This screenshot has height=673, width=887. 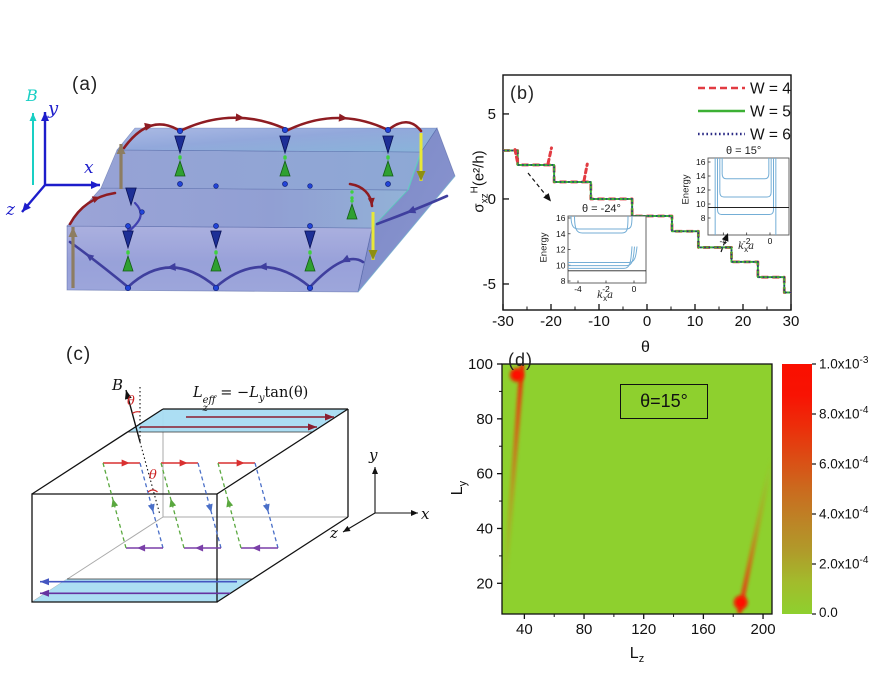 What do you see at coordinates (844, 413) in the screenshot?
I see `colorbar-tick-label: 8.0x10⁻⁴` at bounding box center [844, 413].